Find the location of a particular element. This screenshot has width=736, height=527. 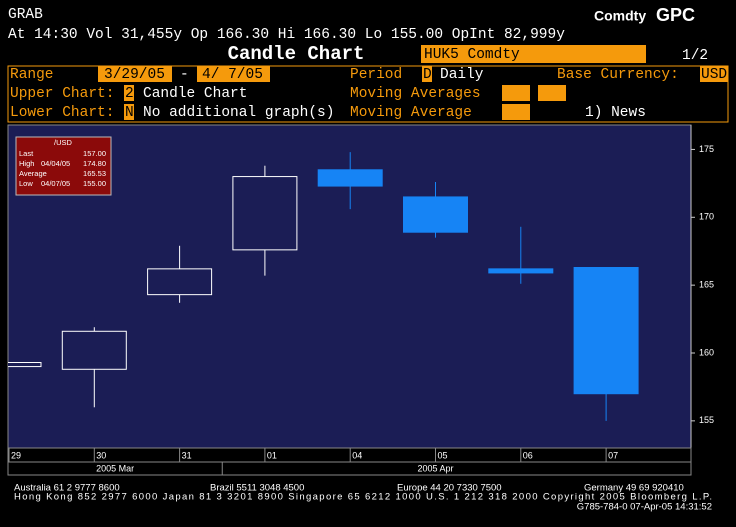

x-group-label: 2005 Mar is located at coordinates (115, 468).